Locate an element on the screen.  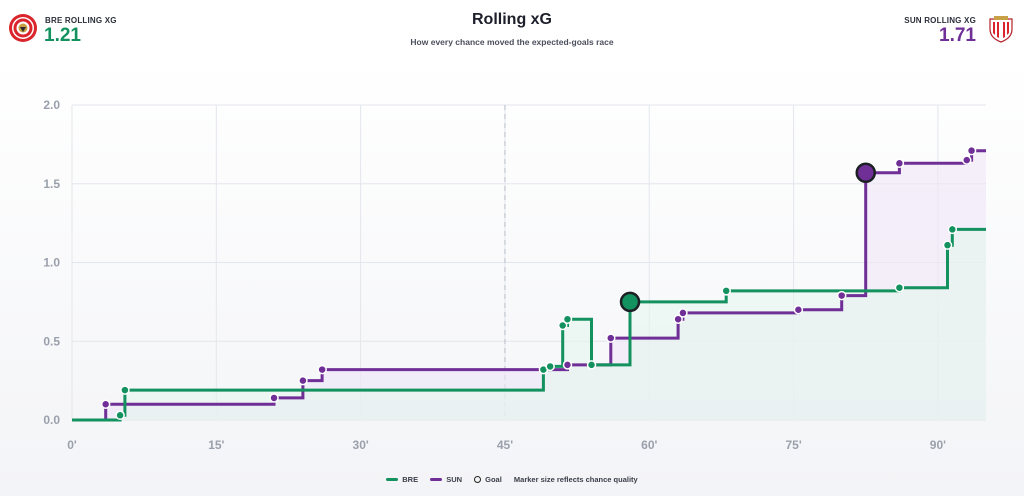
y-tick-label: 1.5 is located at coordinates (51, 184).